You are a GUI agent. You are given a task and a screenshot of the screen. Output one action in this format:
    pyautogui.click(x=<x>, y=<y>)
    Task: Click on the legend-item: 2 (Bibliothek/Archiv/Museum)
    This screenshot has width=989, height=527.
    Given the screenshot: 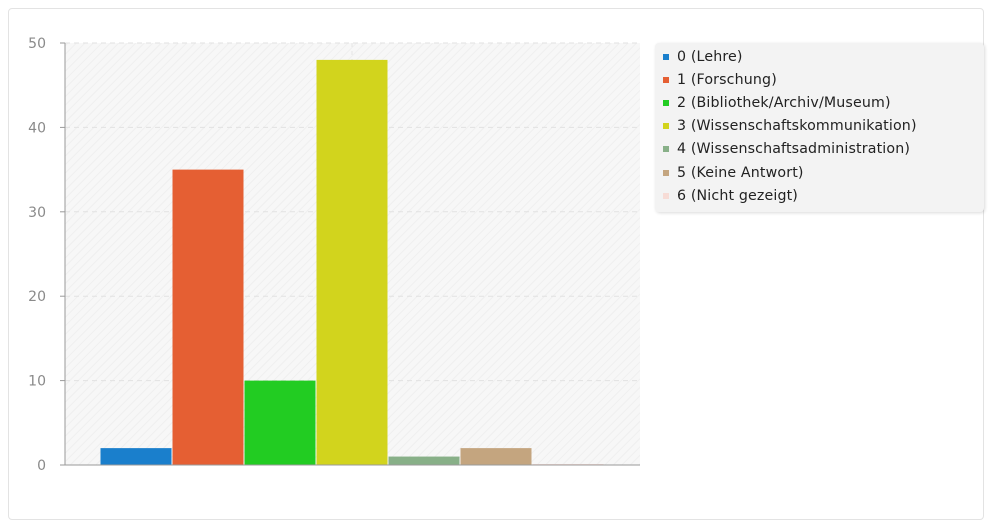 What is the action you would take?
    pyautogui.click(x=823, y=102)
    